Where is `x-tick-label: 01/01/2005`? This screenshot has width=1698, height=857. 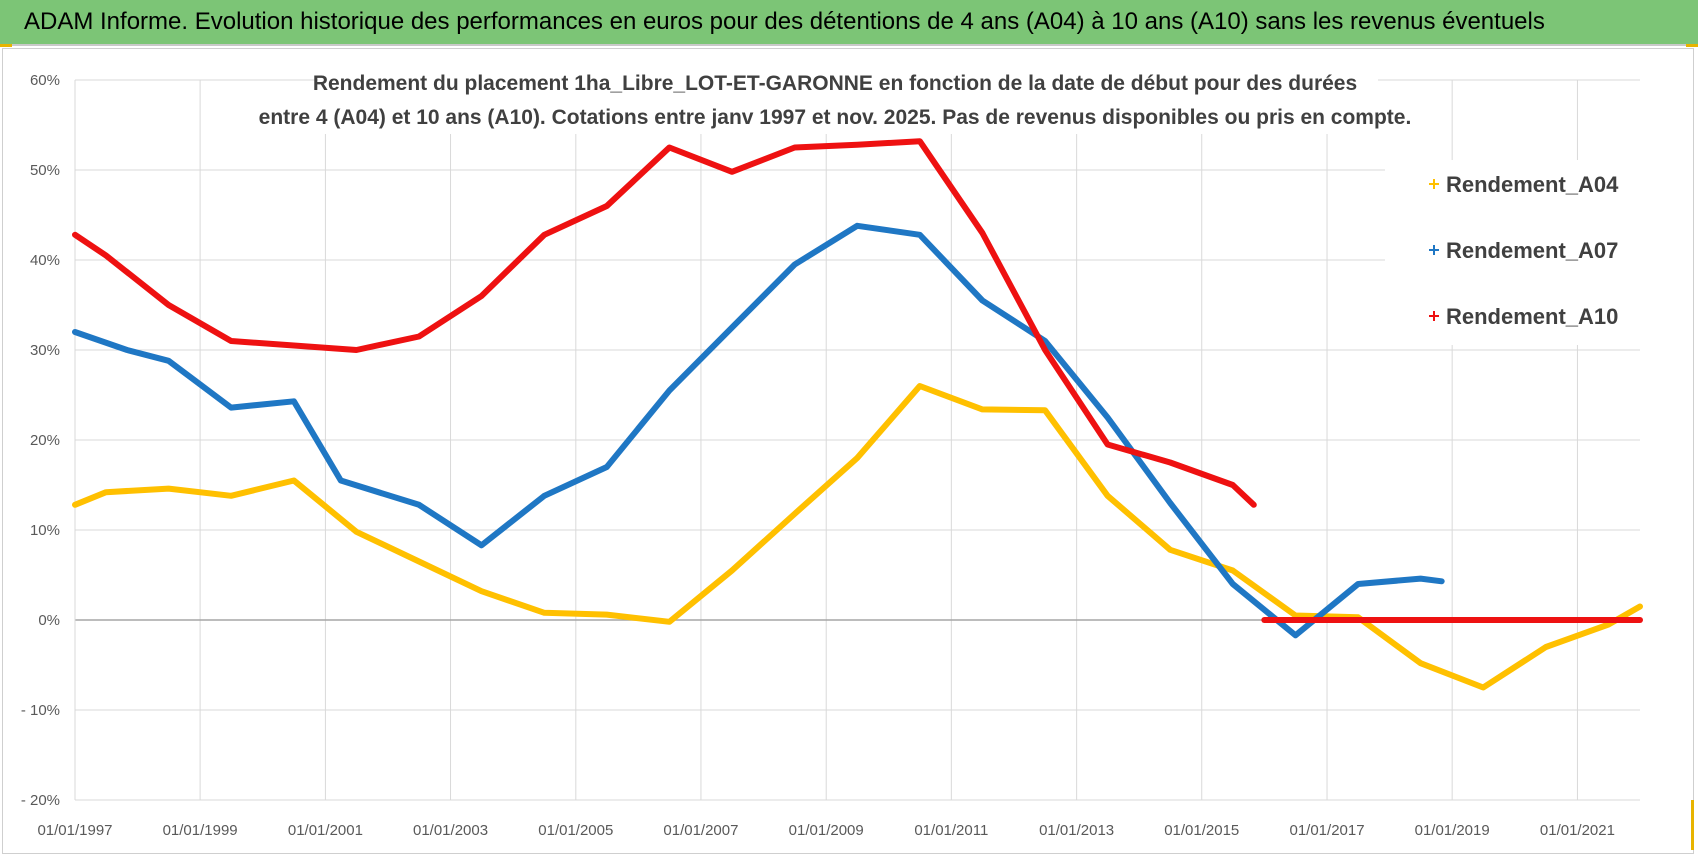
x-tick-label: 01/01/2005 is located at coordinates (575, 830).